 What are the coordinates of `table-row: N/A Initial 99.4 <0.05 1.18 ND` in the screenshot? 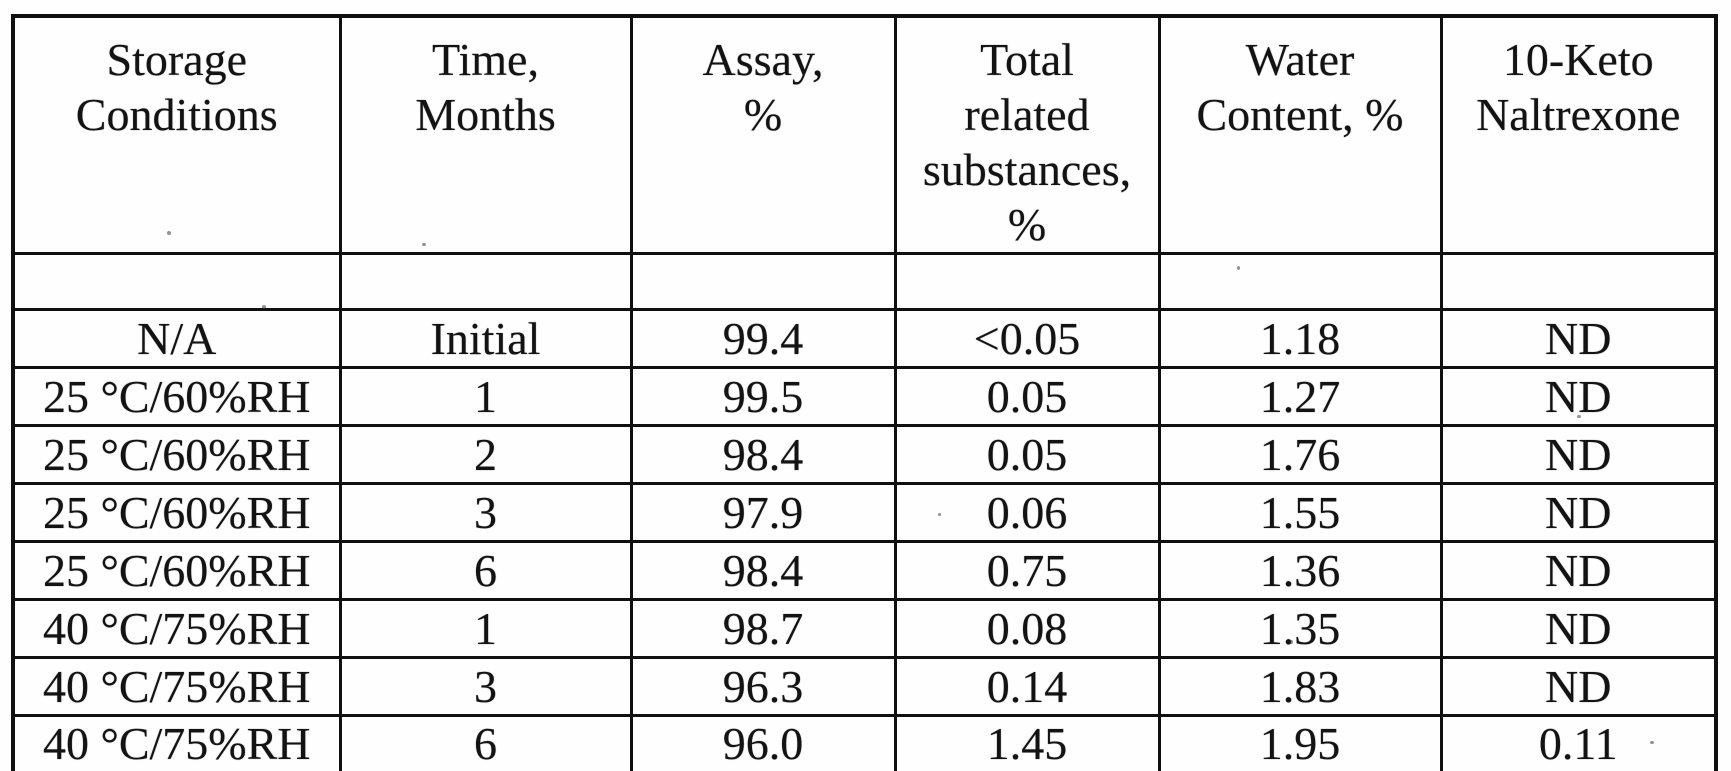 It's located at (864, 338).